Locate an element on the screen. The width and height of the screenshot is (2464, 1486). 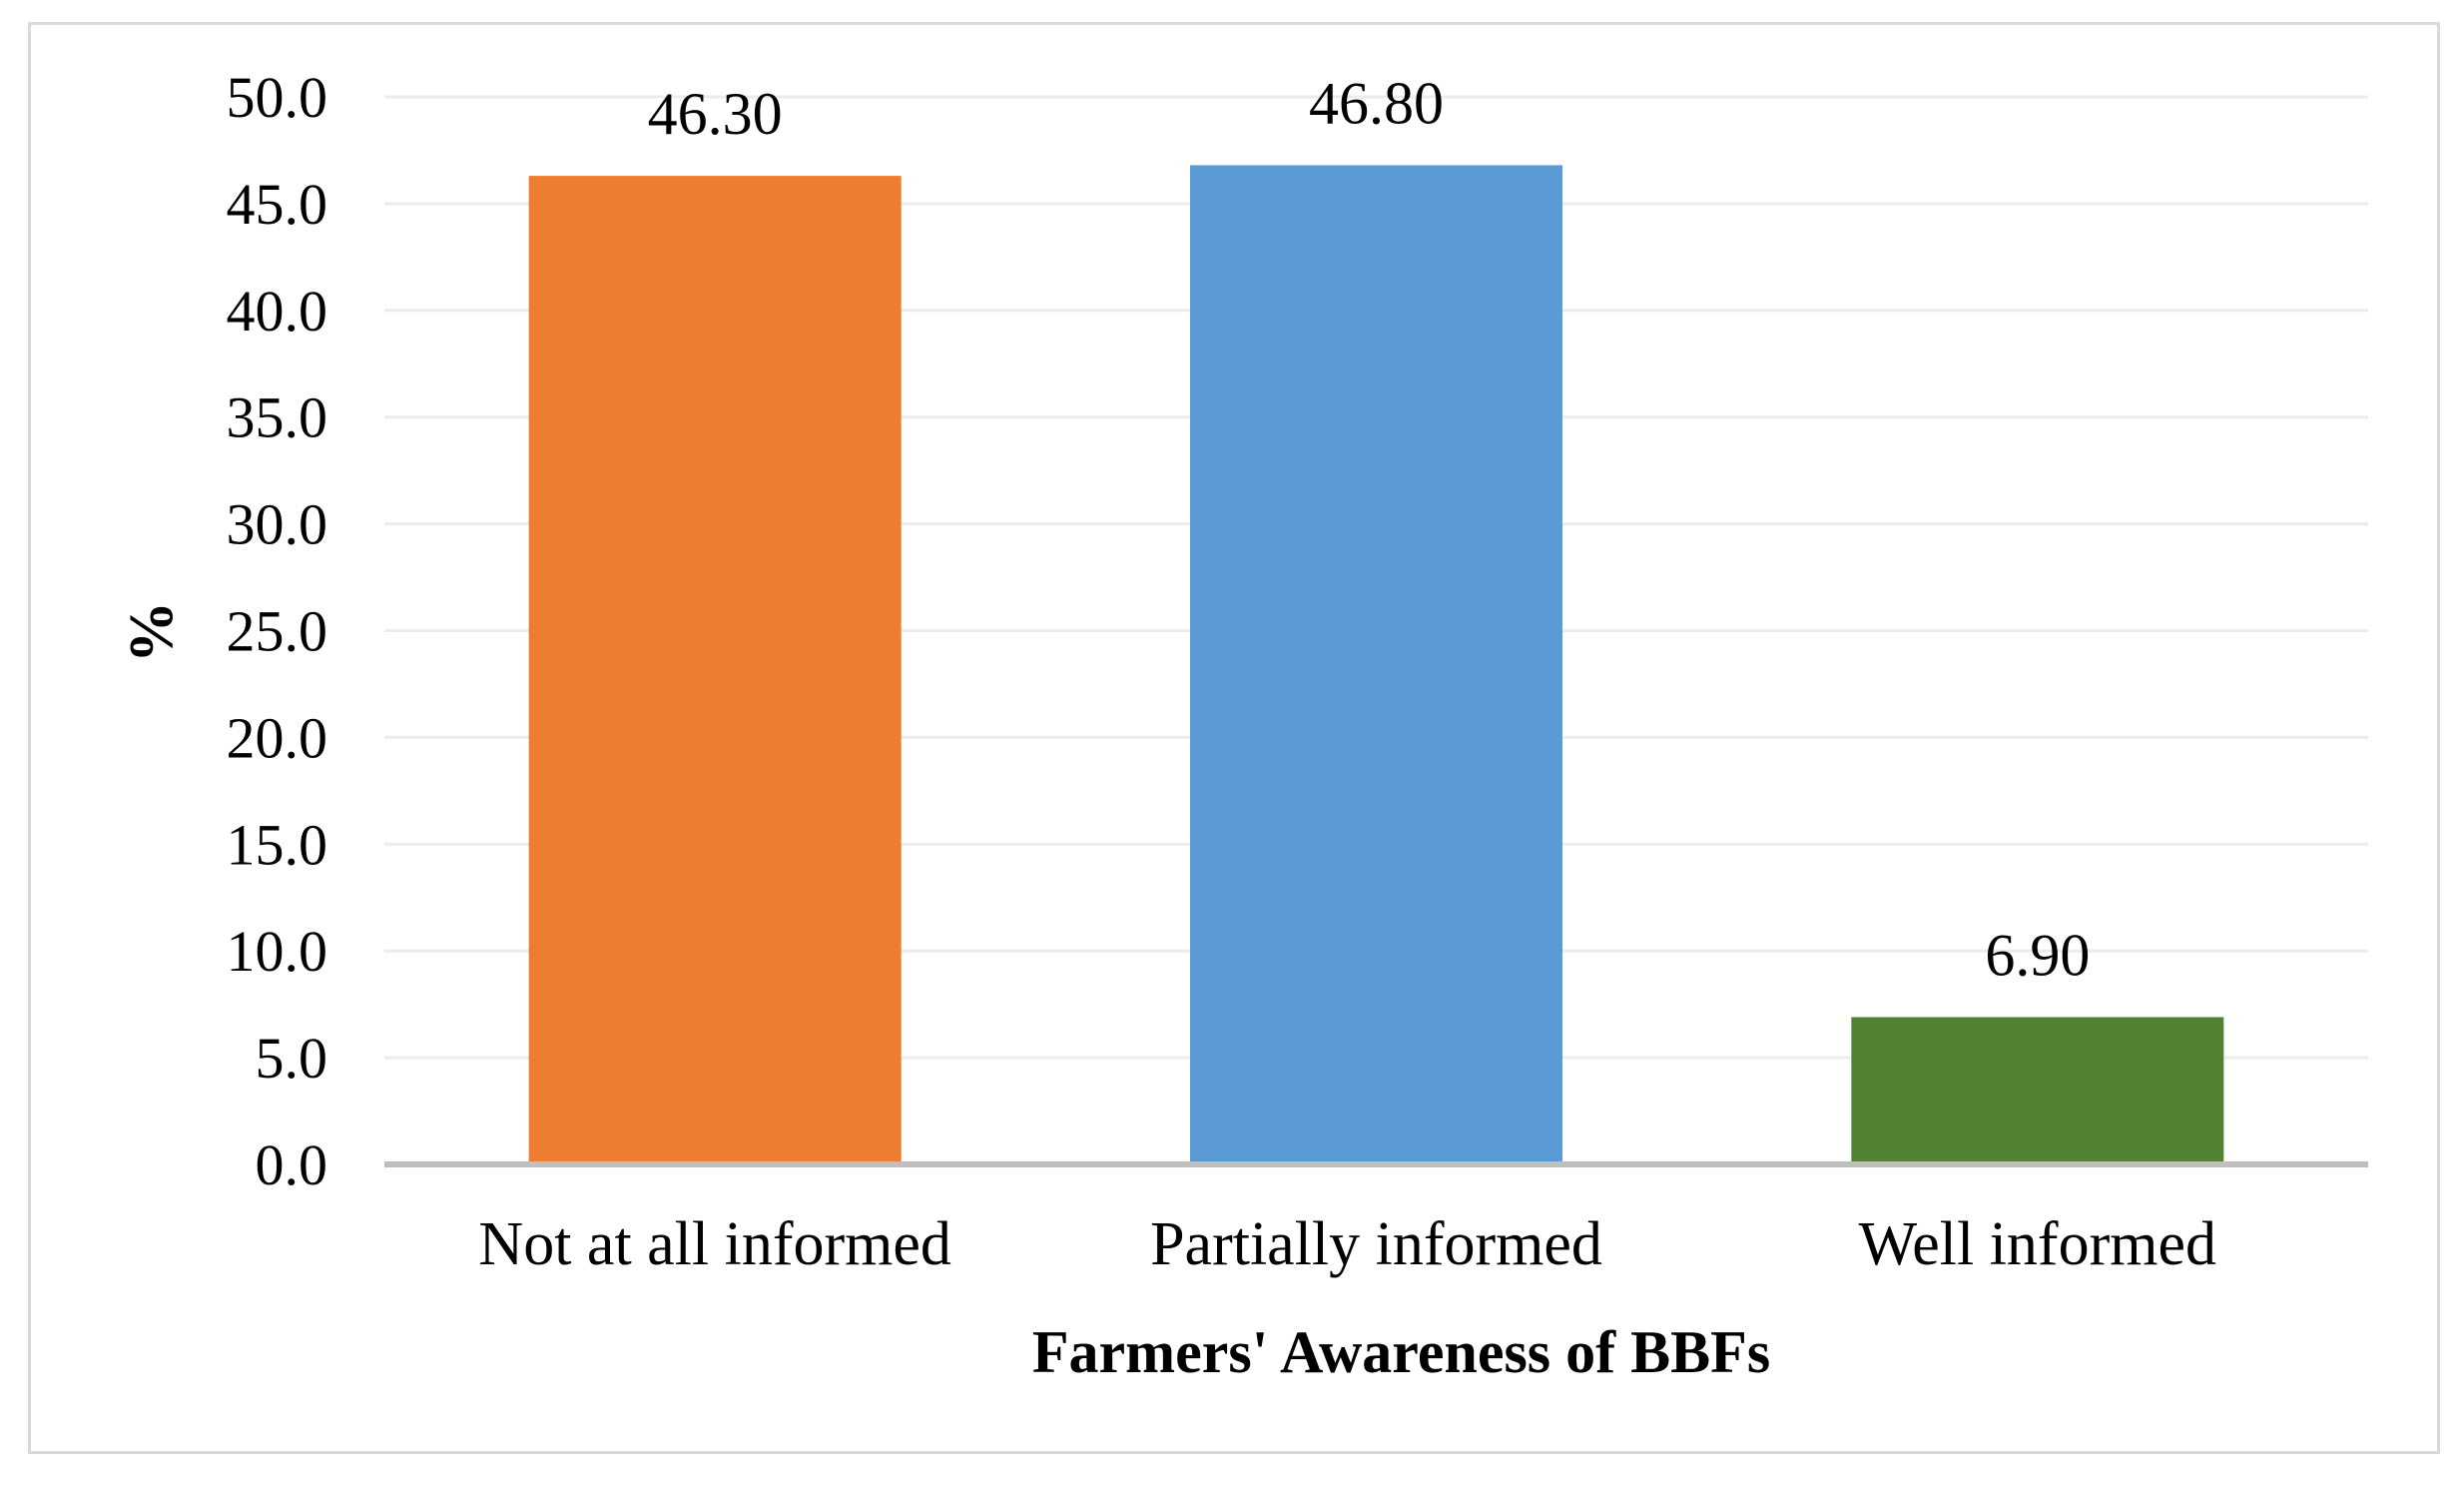
category-label: Not at all informed is located at coordinates (714, 1244).